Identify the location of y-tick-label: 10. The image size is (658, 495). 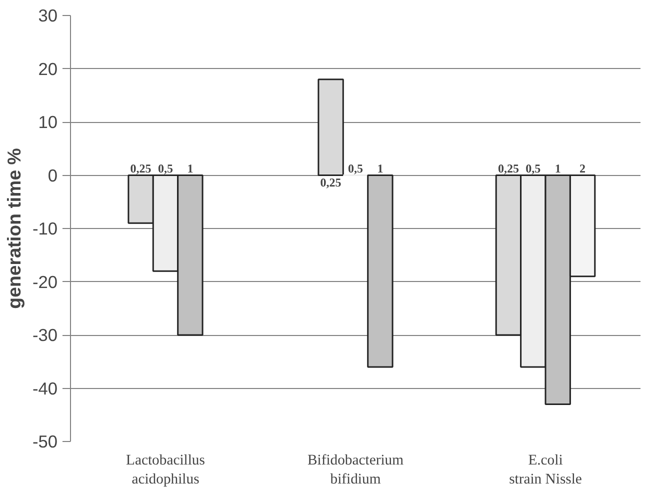
(48, 122).